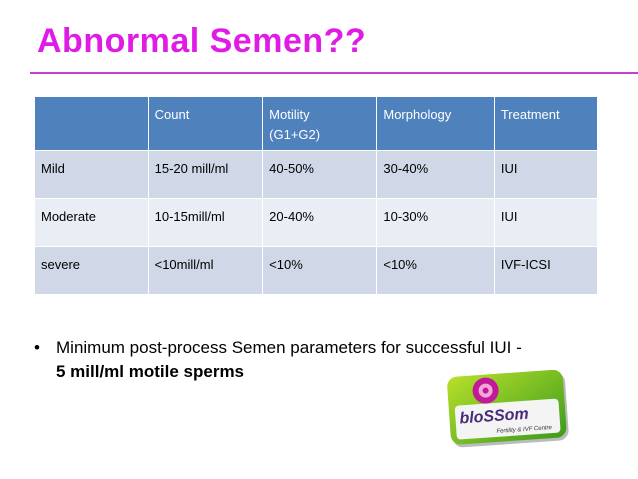 This screenshot has height=479, width=638. Describe the element at coordinates (435, 174) in the screenshot. I see `table-cell: 30-40%` at that location.